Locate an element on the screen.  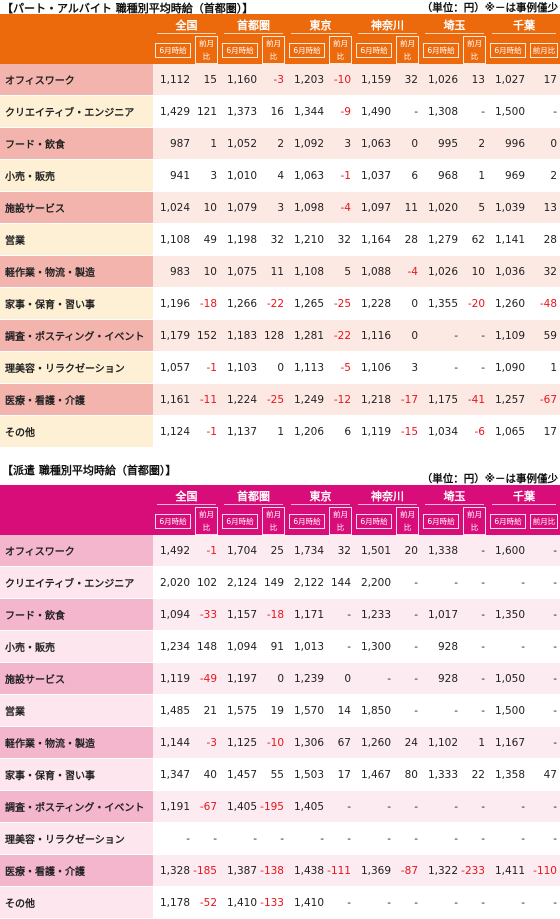
change-cell: 67 is located at coordinates (340, 742).